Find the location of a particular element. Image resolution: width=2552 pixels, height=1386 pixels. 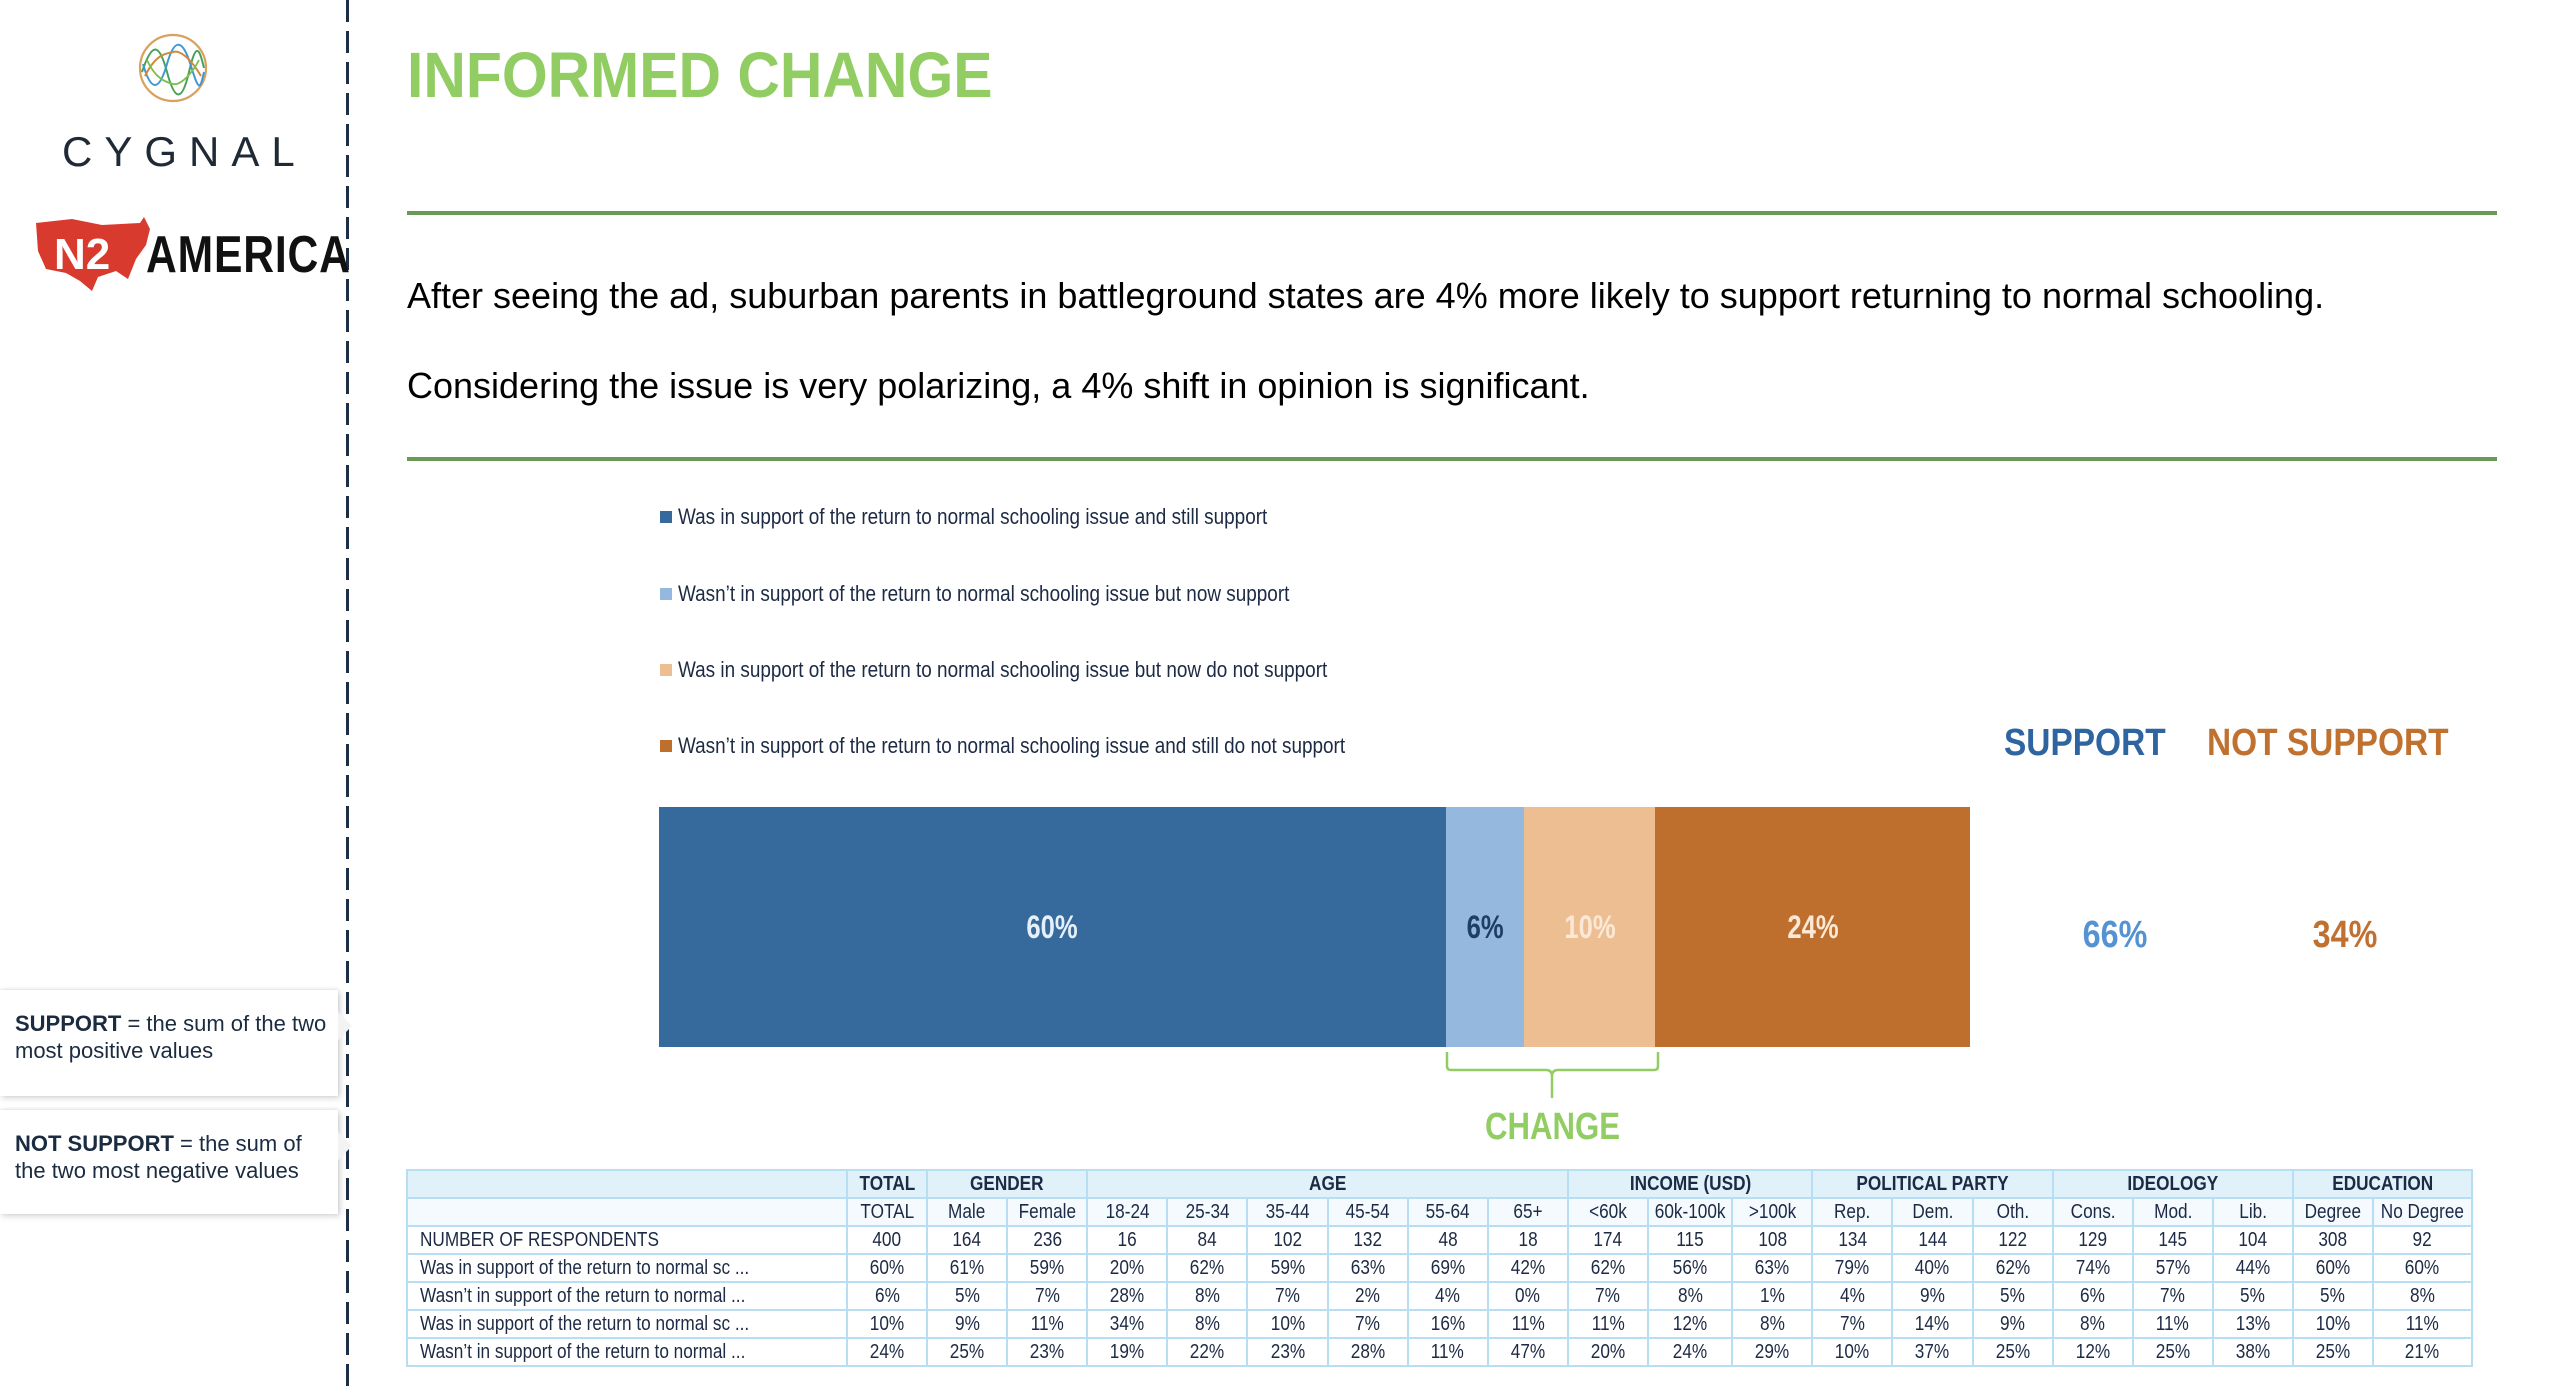

legend-swatch-icon is located at coordinates (666, 670).